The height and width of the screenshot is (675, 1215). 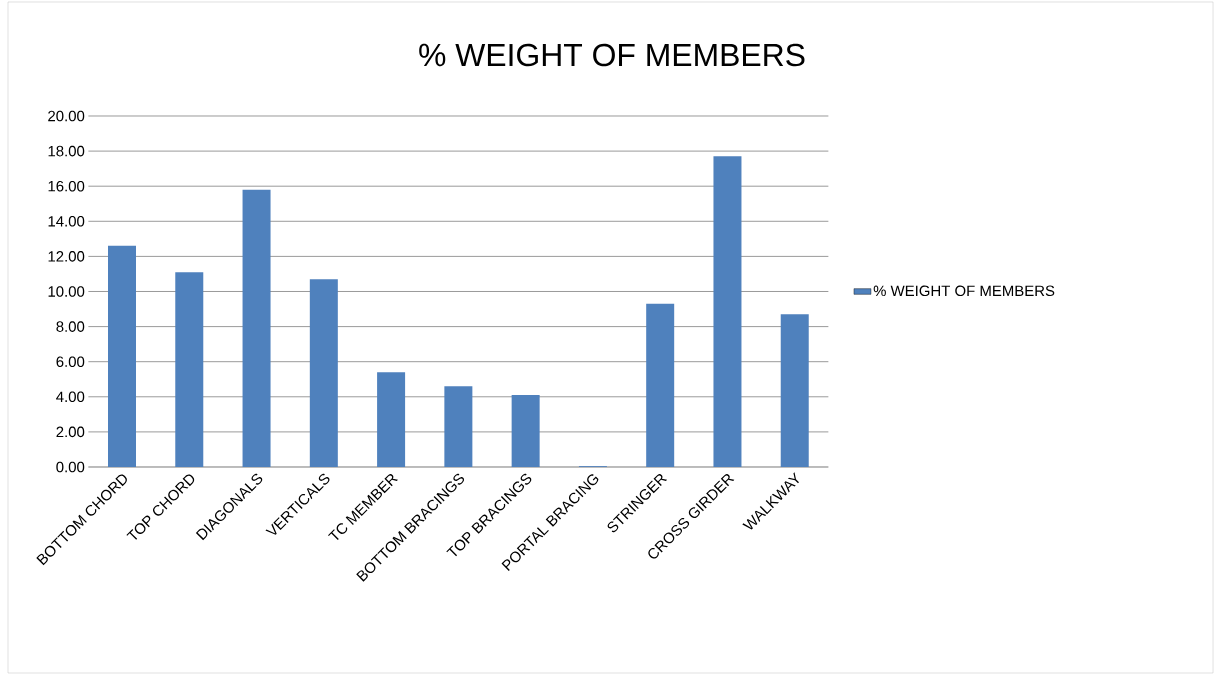 What do you see at coordinates (66, 256) in the screenshot?
I see `y-tick-label: 12.00` at bounding box center [66, 256].